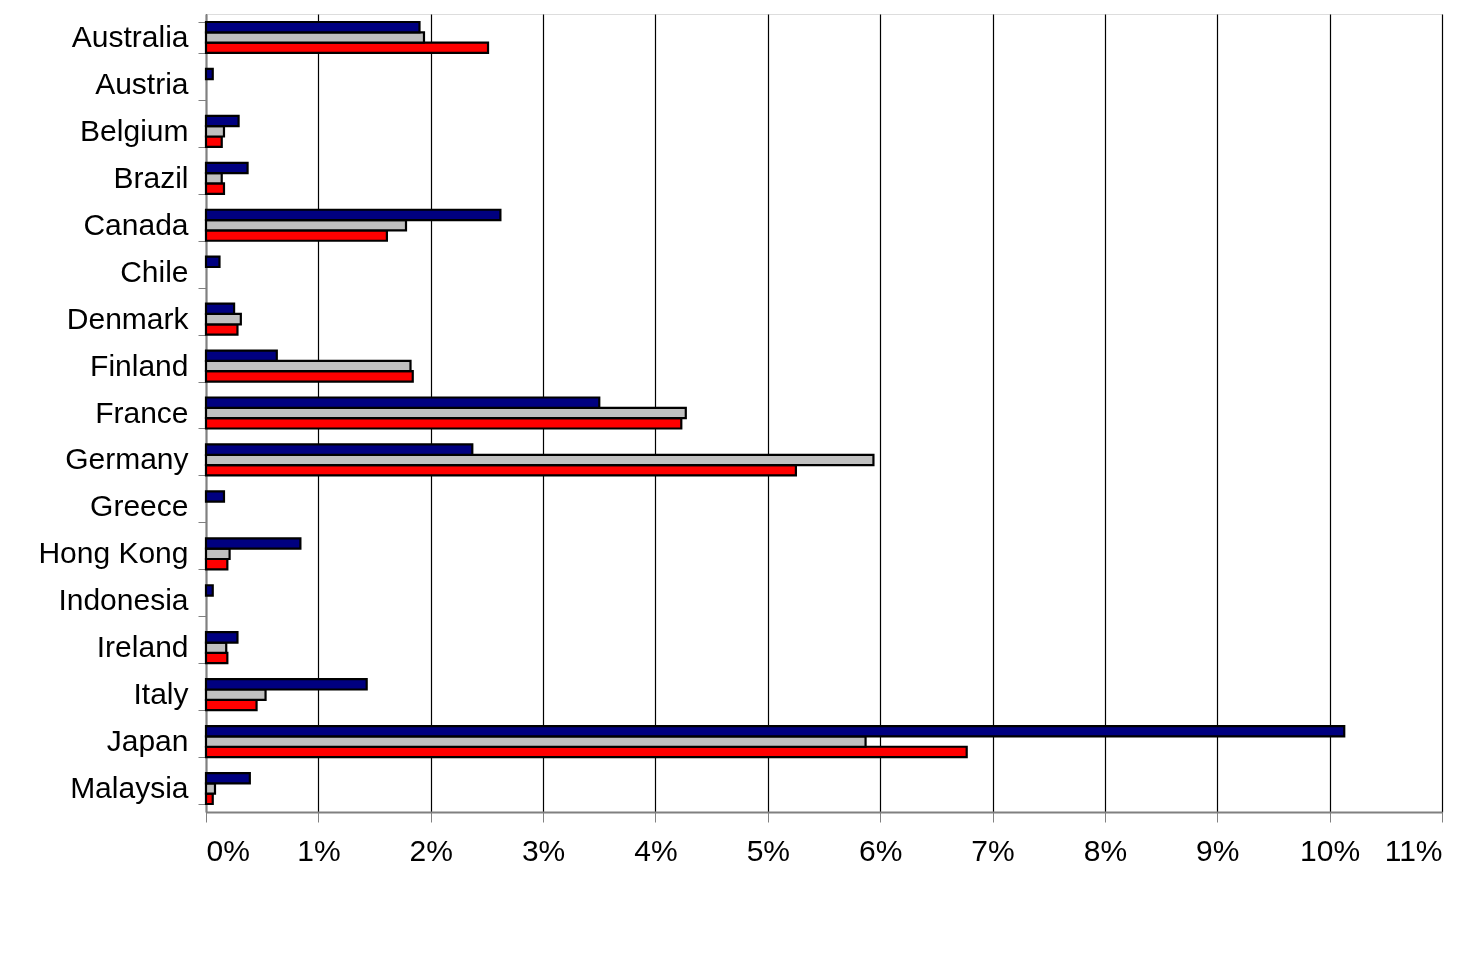 The image size is (1481, 964). What do you see at coordinates (656, 850) in the screenshot?
I see `x-tick-label: 4%` at bounding box center [656, 850].